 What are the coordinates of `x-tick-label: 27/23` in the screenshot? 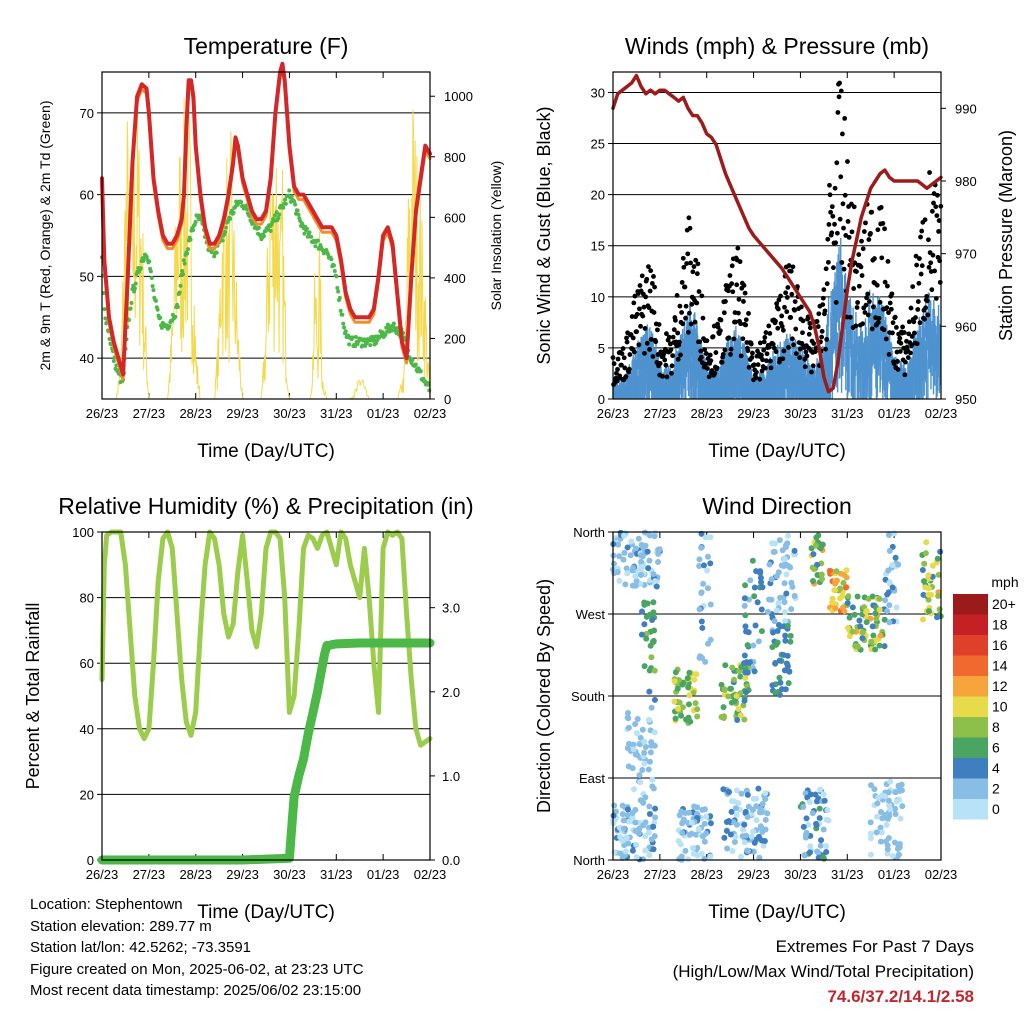 It's located at (149, 874).